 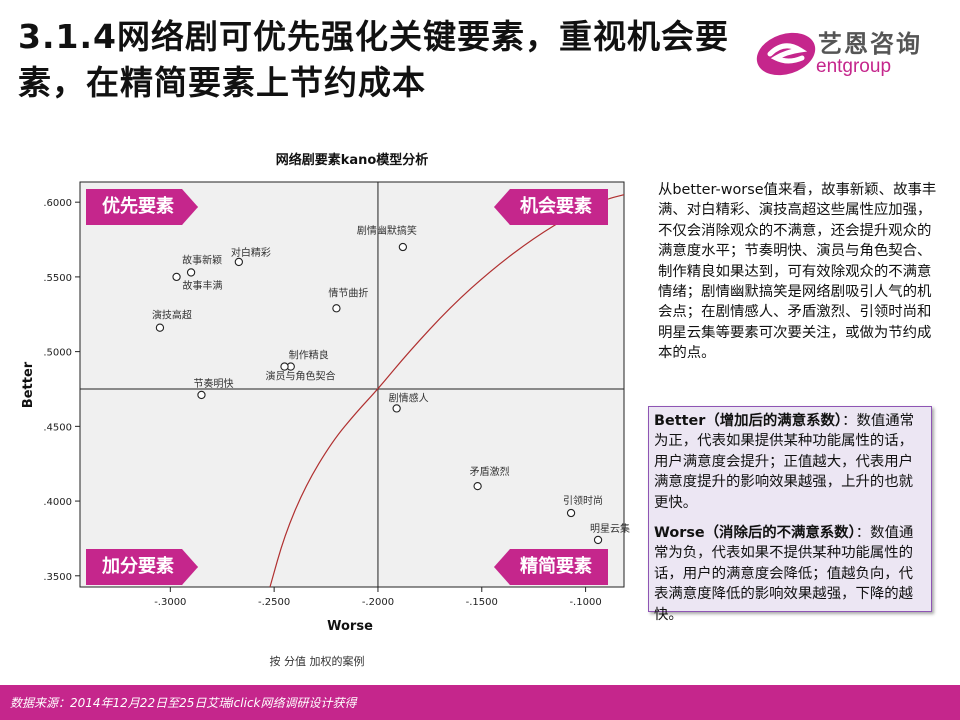 What do you see at coordinates (373, 59) in the screenshot?
I see `slide-title: 3.1.4网络剧可优先强化关键要素，重视机会要素，在精简要素上节约成本` at bounding box center [373, 59].